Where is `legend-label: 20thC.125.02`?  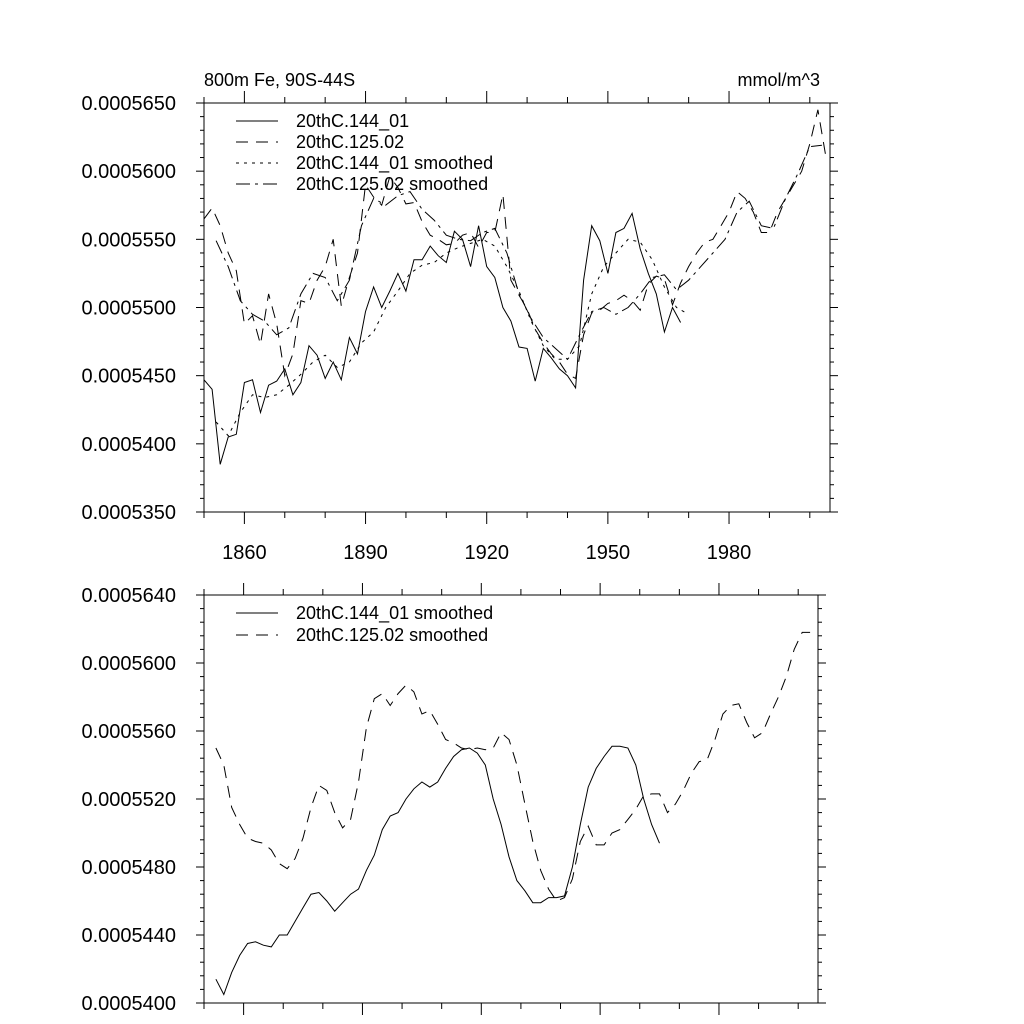
legend-label: 20thC.125.02 is located at coordinates (350, 142).